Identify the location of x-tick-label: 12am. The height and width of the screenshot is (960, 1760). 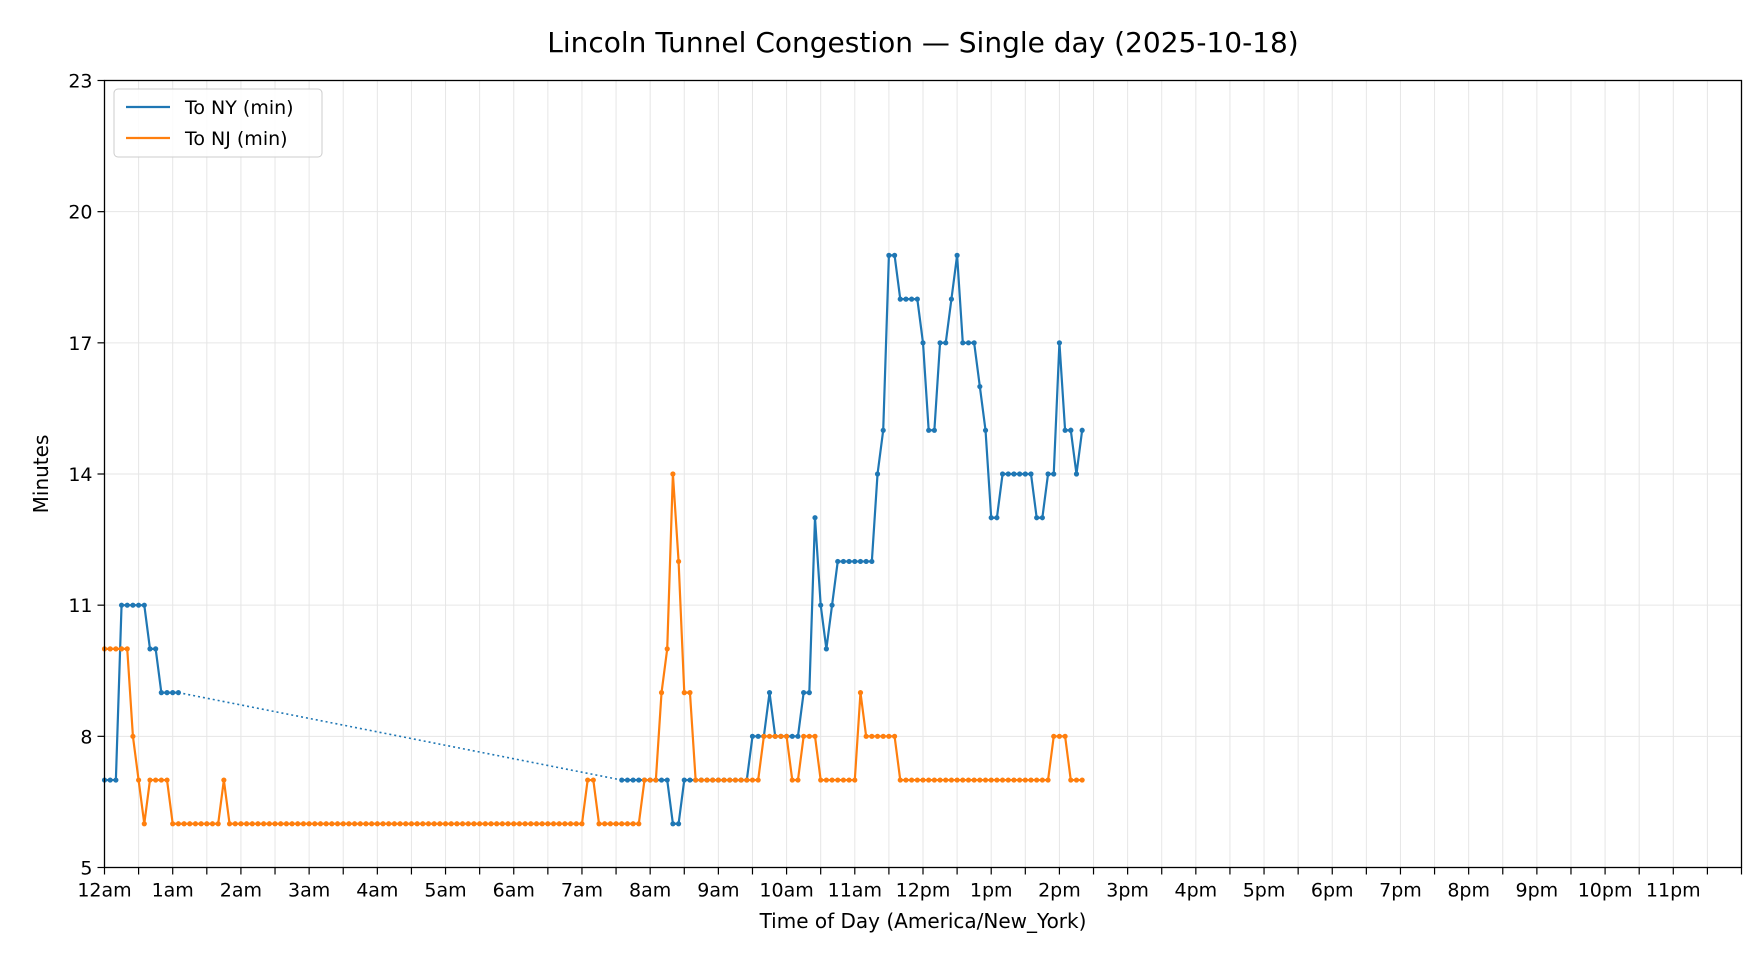
(104, 891).